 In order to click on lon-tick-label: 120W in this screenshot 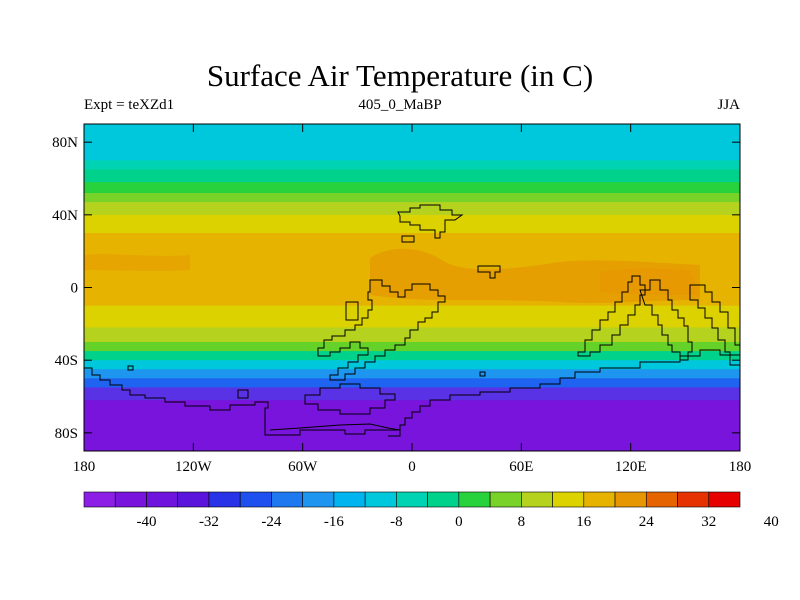, I will do `click(194, 467)`.